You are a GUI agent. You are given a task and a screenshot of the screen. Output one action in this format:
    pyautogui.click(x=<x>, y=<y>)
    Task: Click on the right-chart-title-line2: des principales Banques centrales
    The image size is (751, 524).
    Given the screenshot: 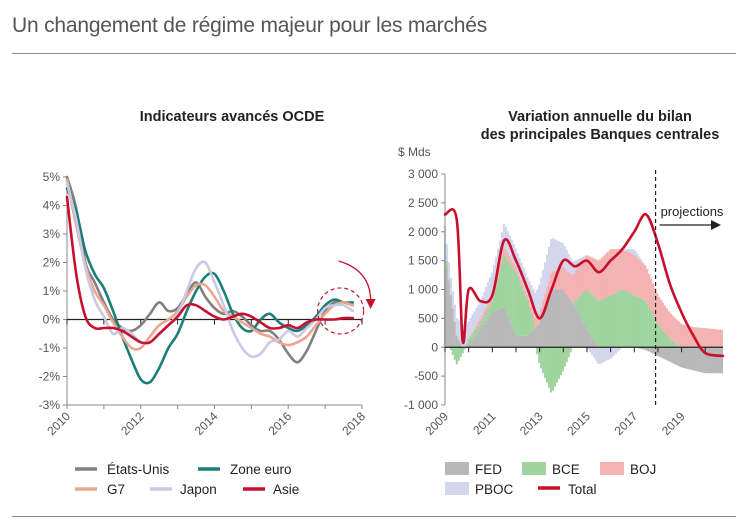 What is the action you would take?
    pyautogui.click(x=600, y=135)
    